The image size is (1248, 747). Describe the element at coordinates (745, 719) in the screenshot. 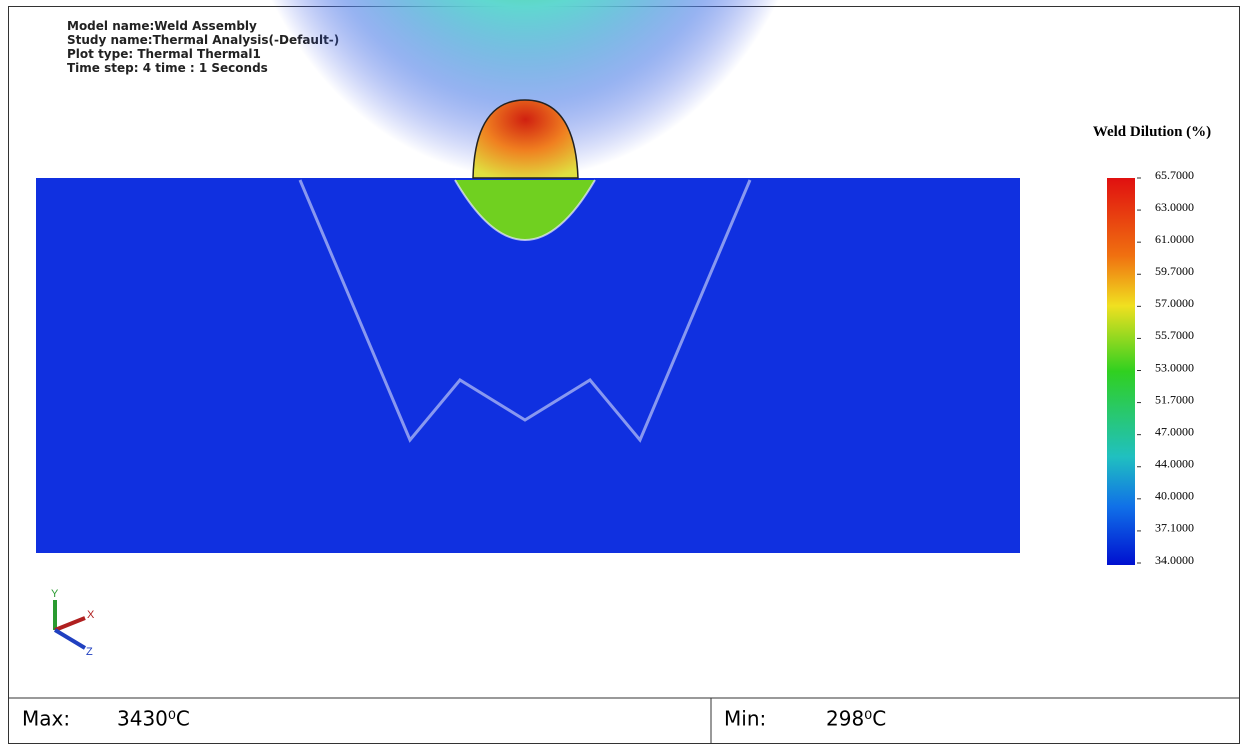

I see `min-label: Min:` at that location.